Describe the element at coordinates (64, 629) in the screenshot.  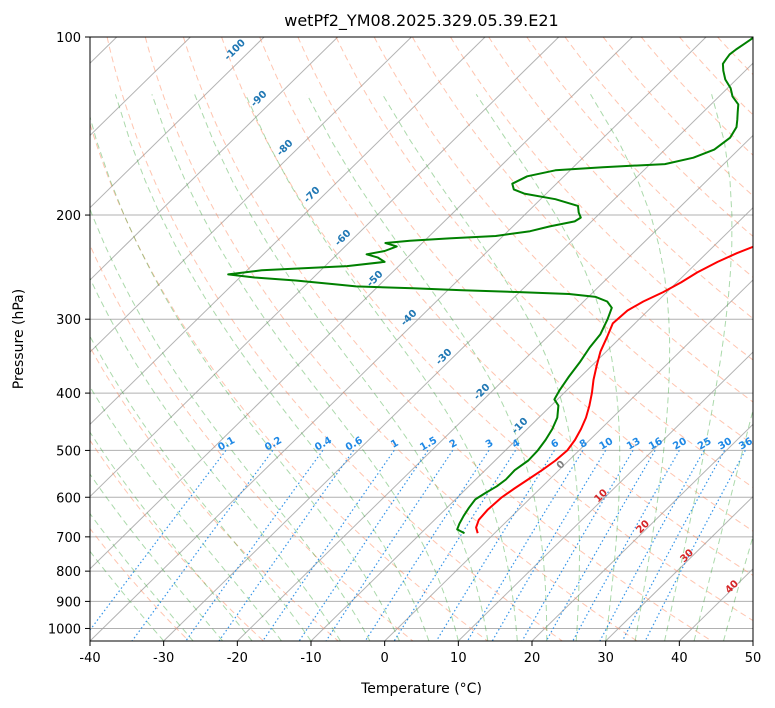
I see `y-tick-label: 1000` at that location.